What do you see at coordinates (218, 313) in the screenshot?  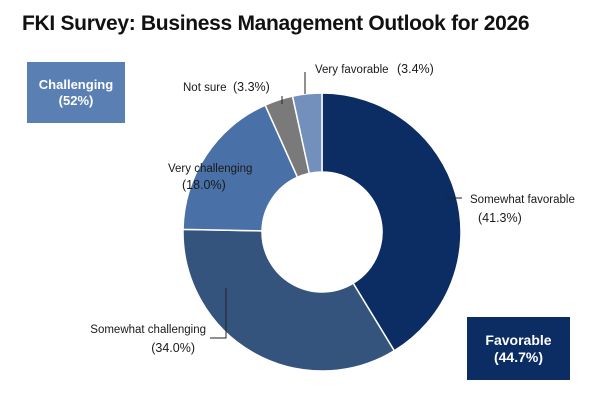 I see `leader-somewhat-challenging` at bounding box center [218, 313].